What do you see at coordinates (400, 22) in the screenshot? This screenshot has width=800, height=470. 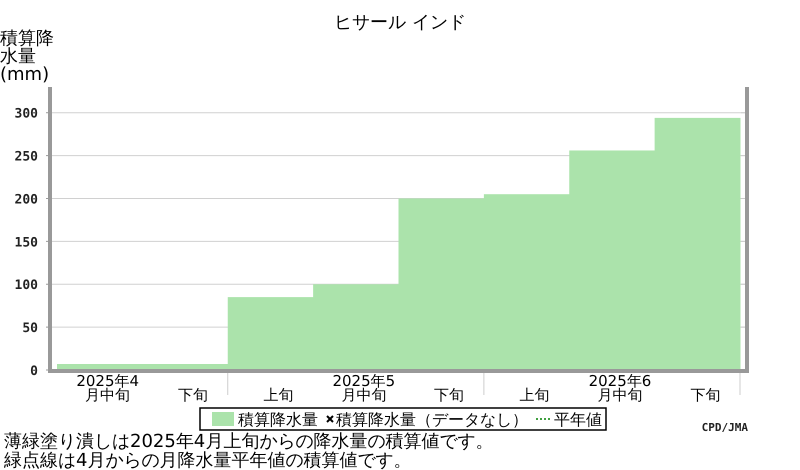 I see `chart-title: ヒサール インド` at bounding box center [400, 22].